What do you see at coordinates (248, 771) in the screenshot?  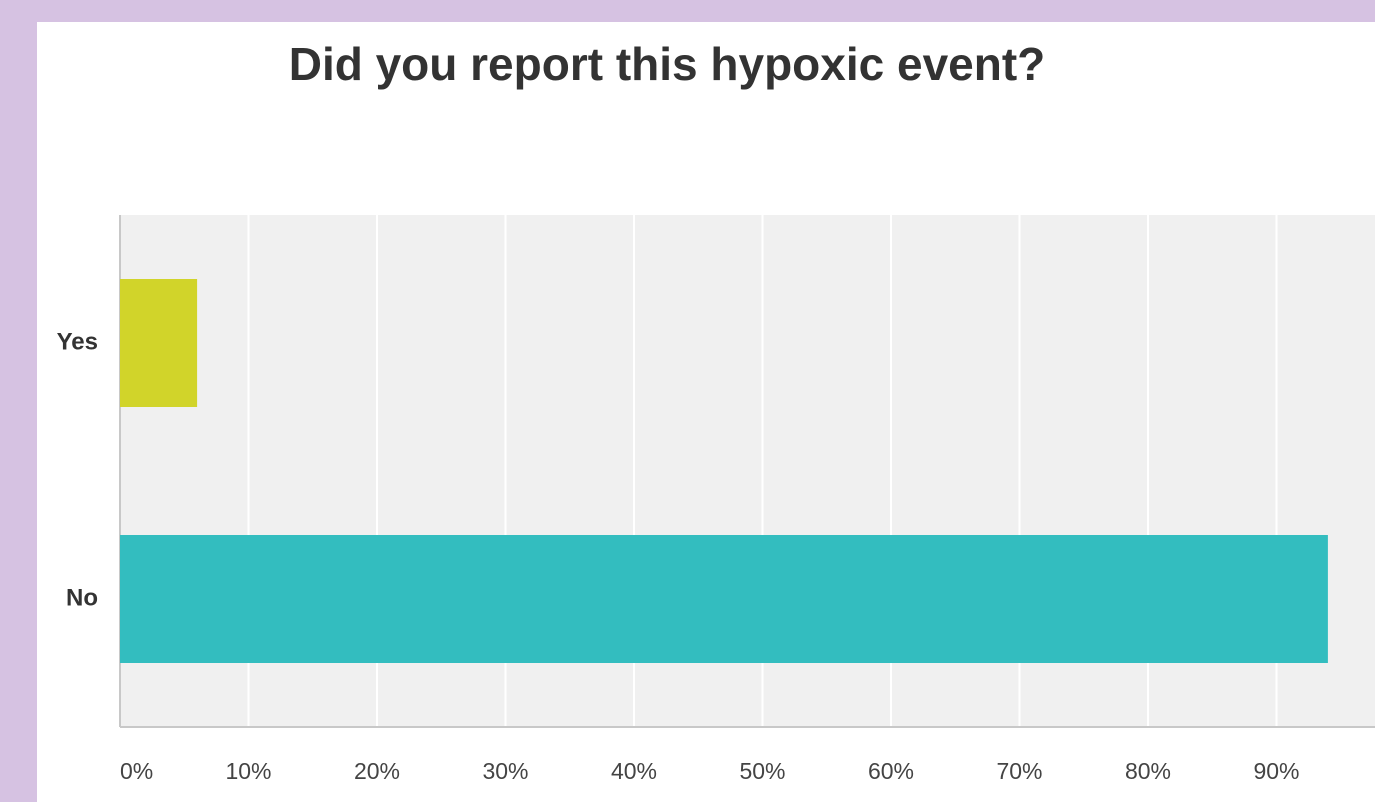 I see `x-tick-label: 10%` at bounding box center [248, 771].